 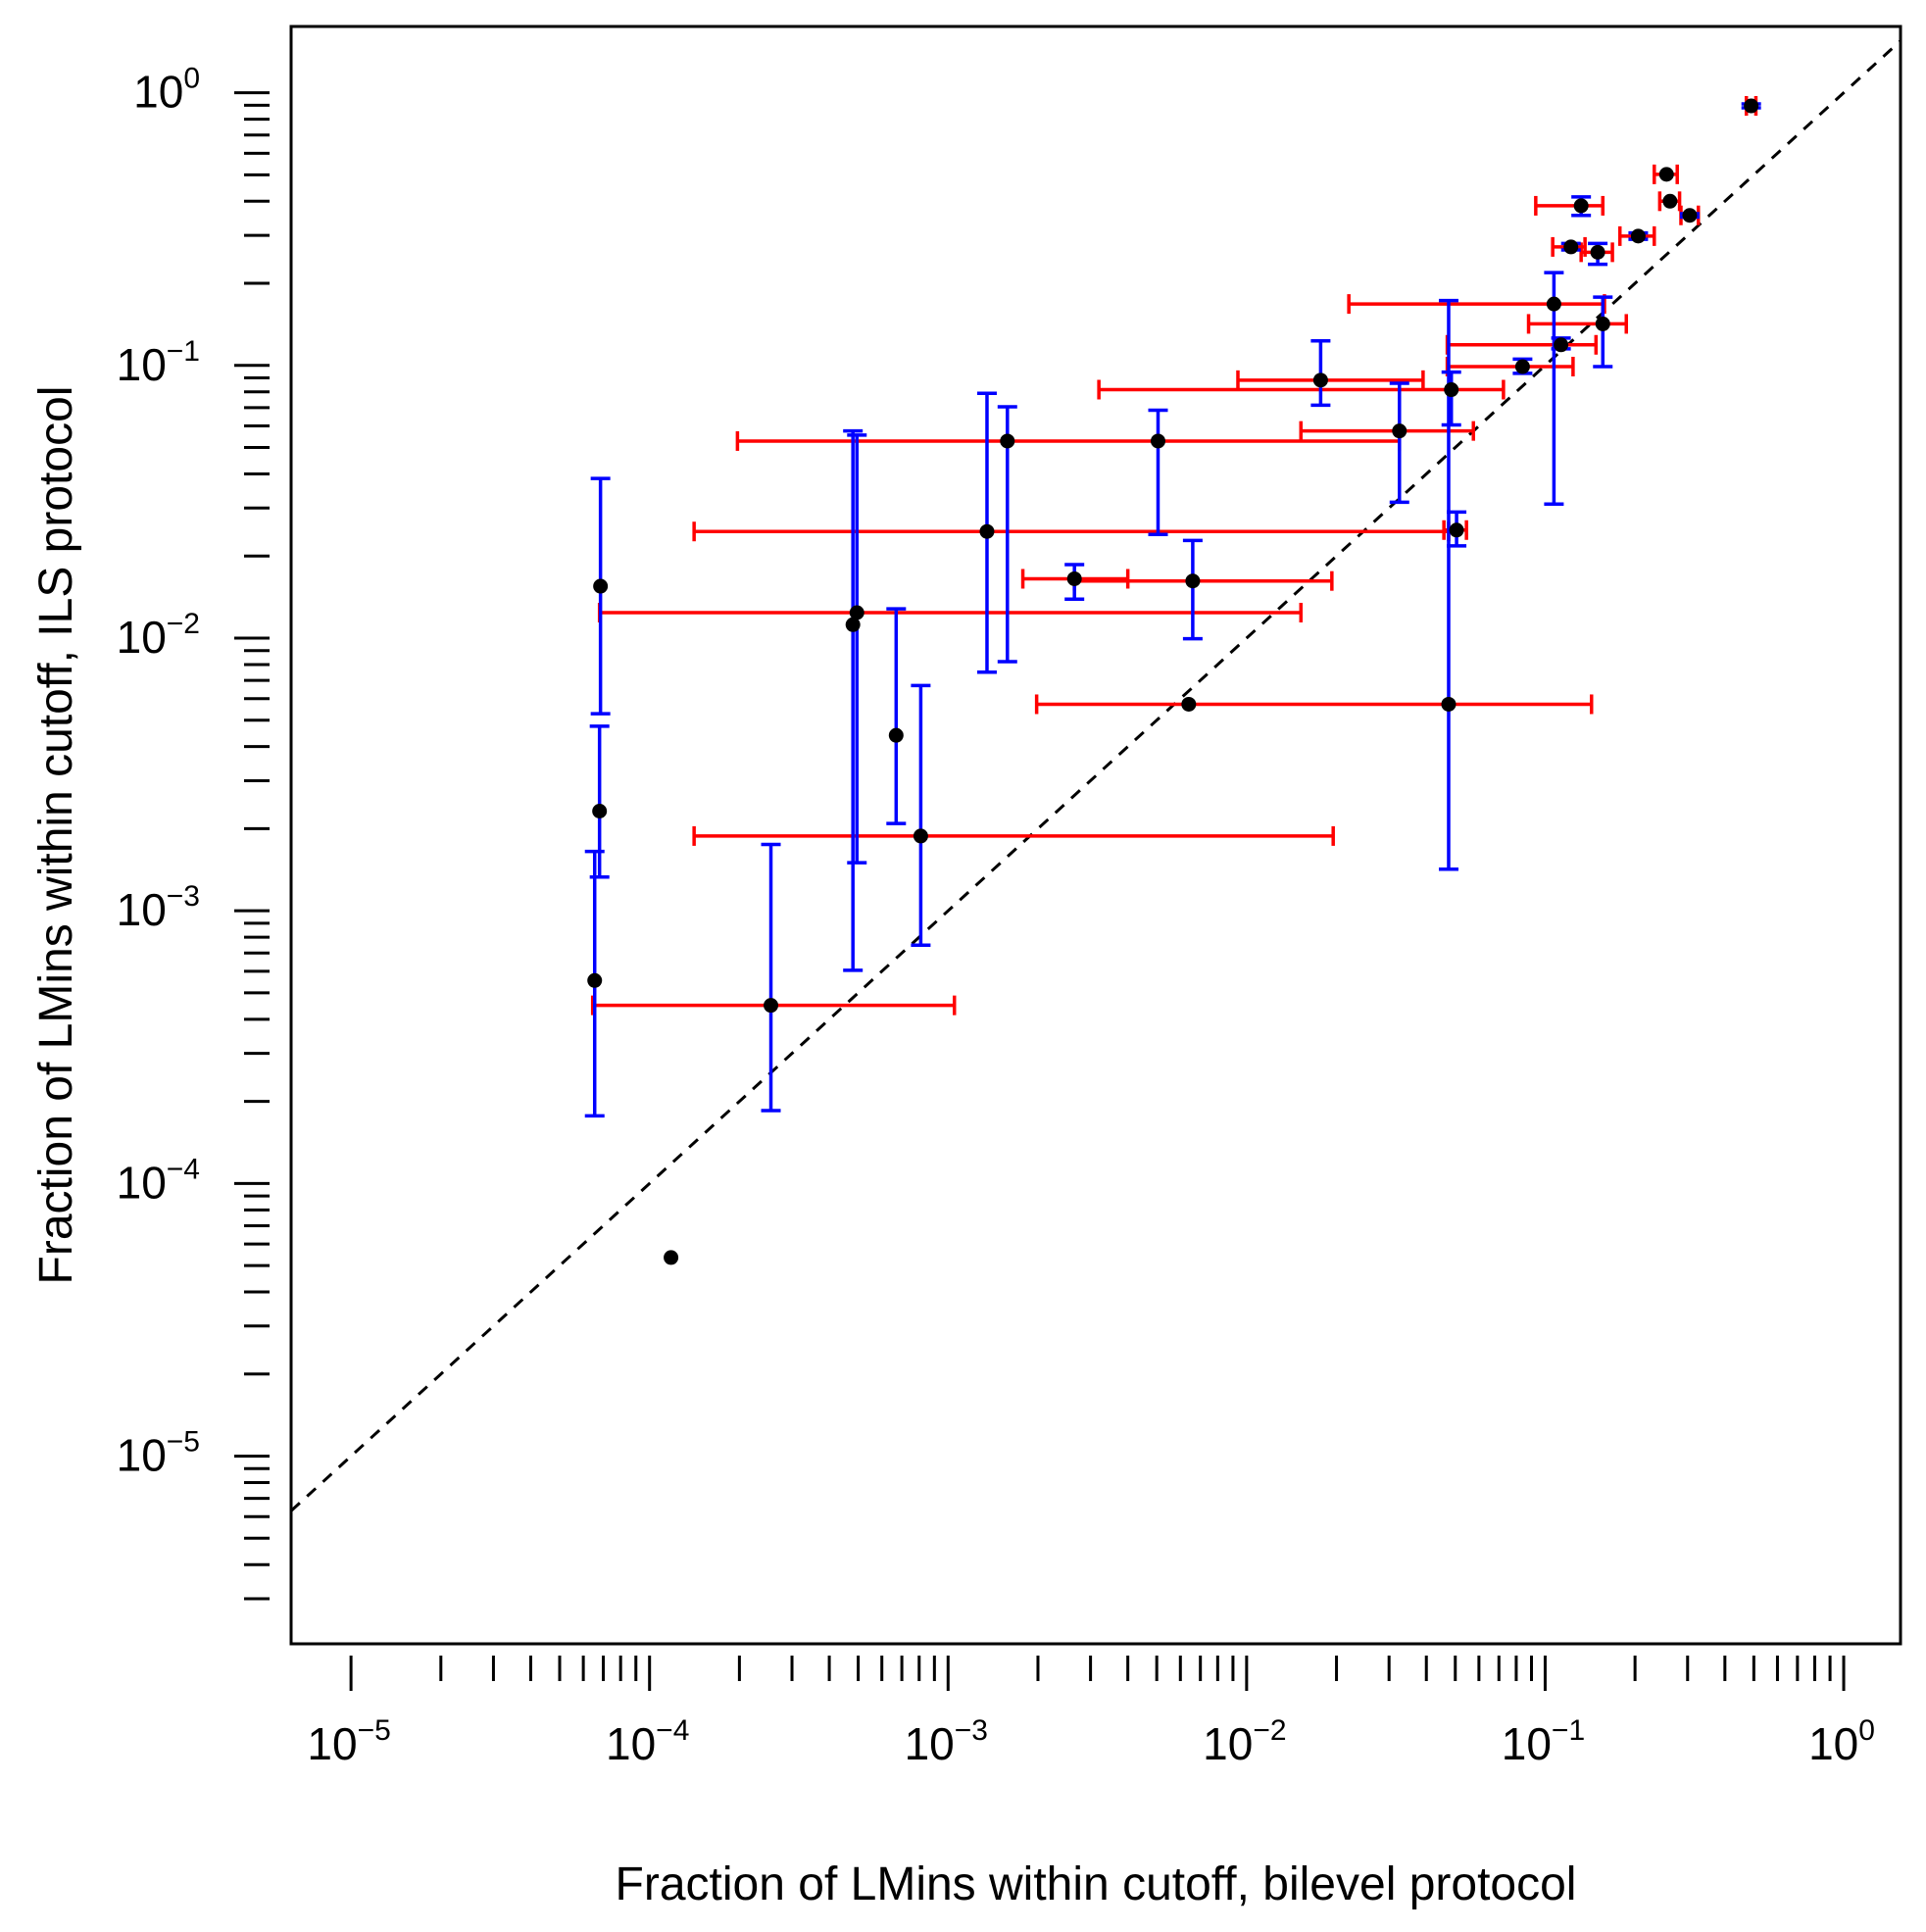 I want to click on x-axis: 10⁻⁵ 10⁻⁴ 10⁻³ 10⁻² 10⁻¹ 10⁰, so click(x=1091, y=1712).